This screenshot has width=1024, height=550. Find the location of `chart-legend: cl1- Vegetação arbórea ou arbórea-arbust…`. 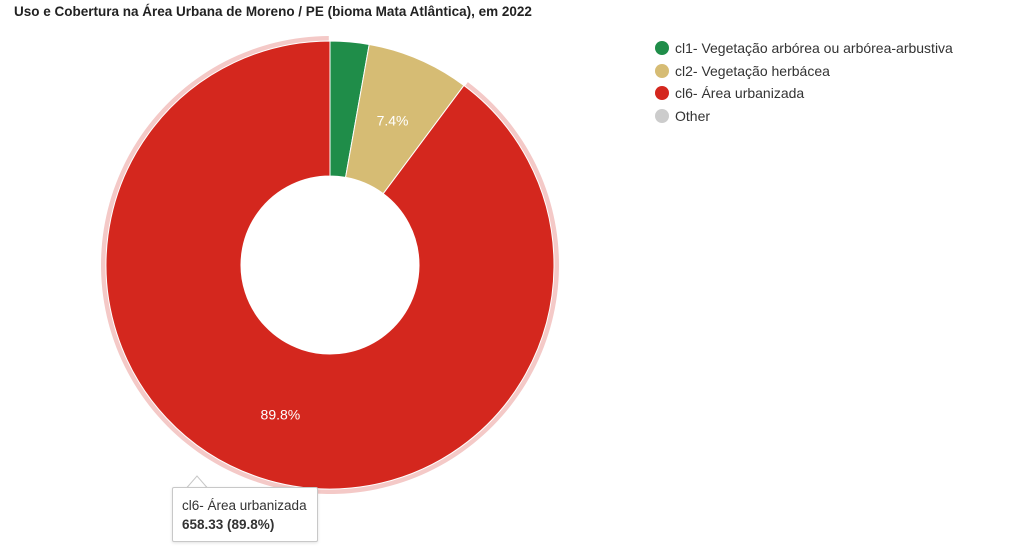

chart-legend: cl1- Vegetação arbórea ou arbórea-arbust… is located at coordinates (804, 82).